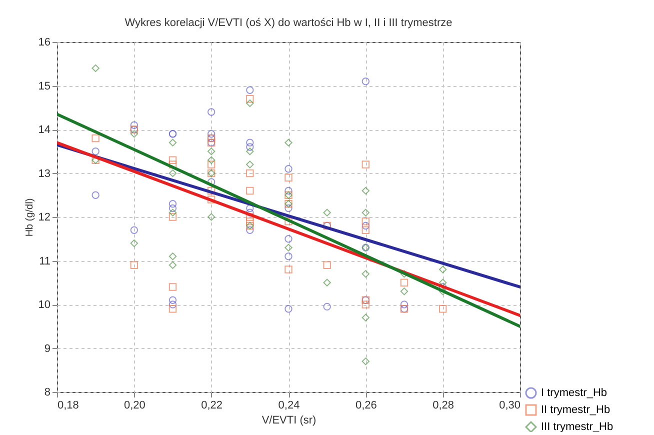  Describe the element at coordinates (44, 174) in the screenshot. I see `y-tick-label: 13` at that location.